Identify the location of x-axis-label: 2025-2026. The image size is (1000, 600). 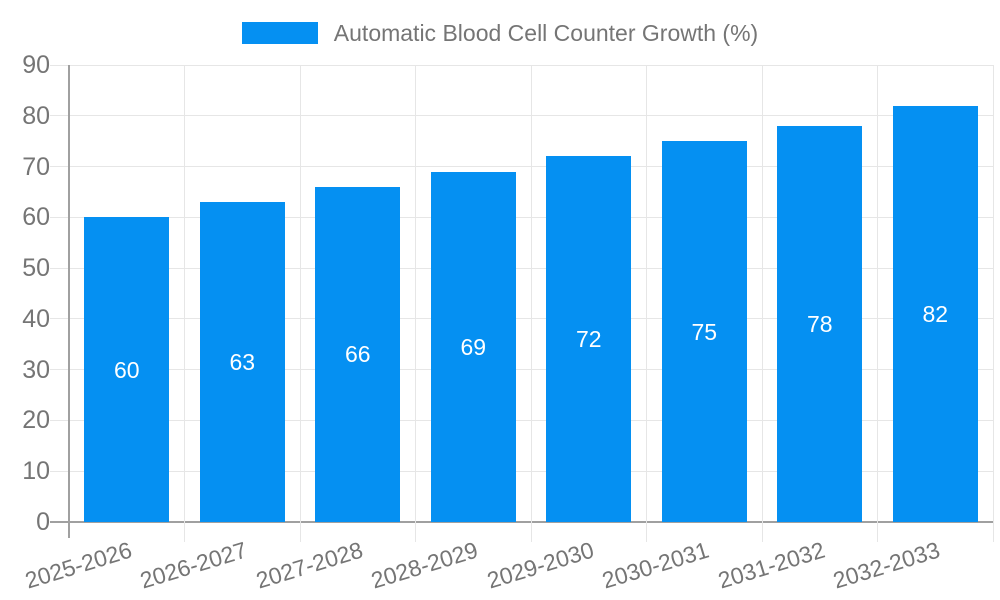
(78, 565).